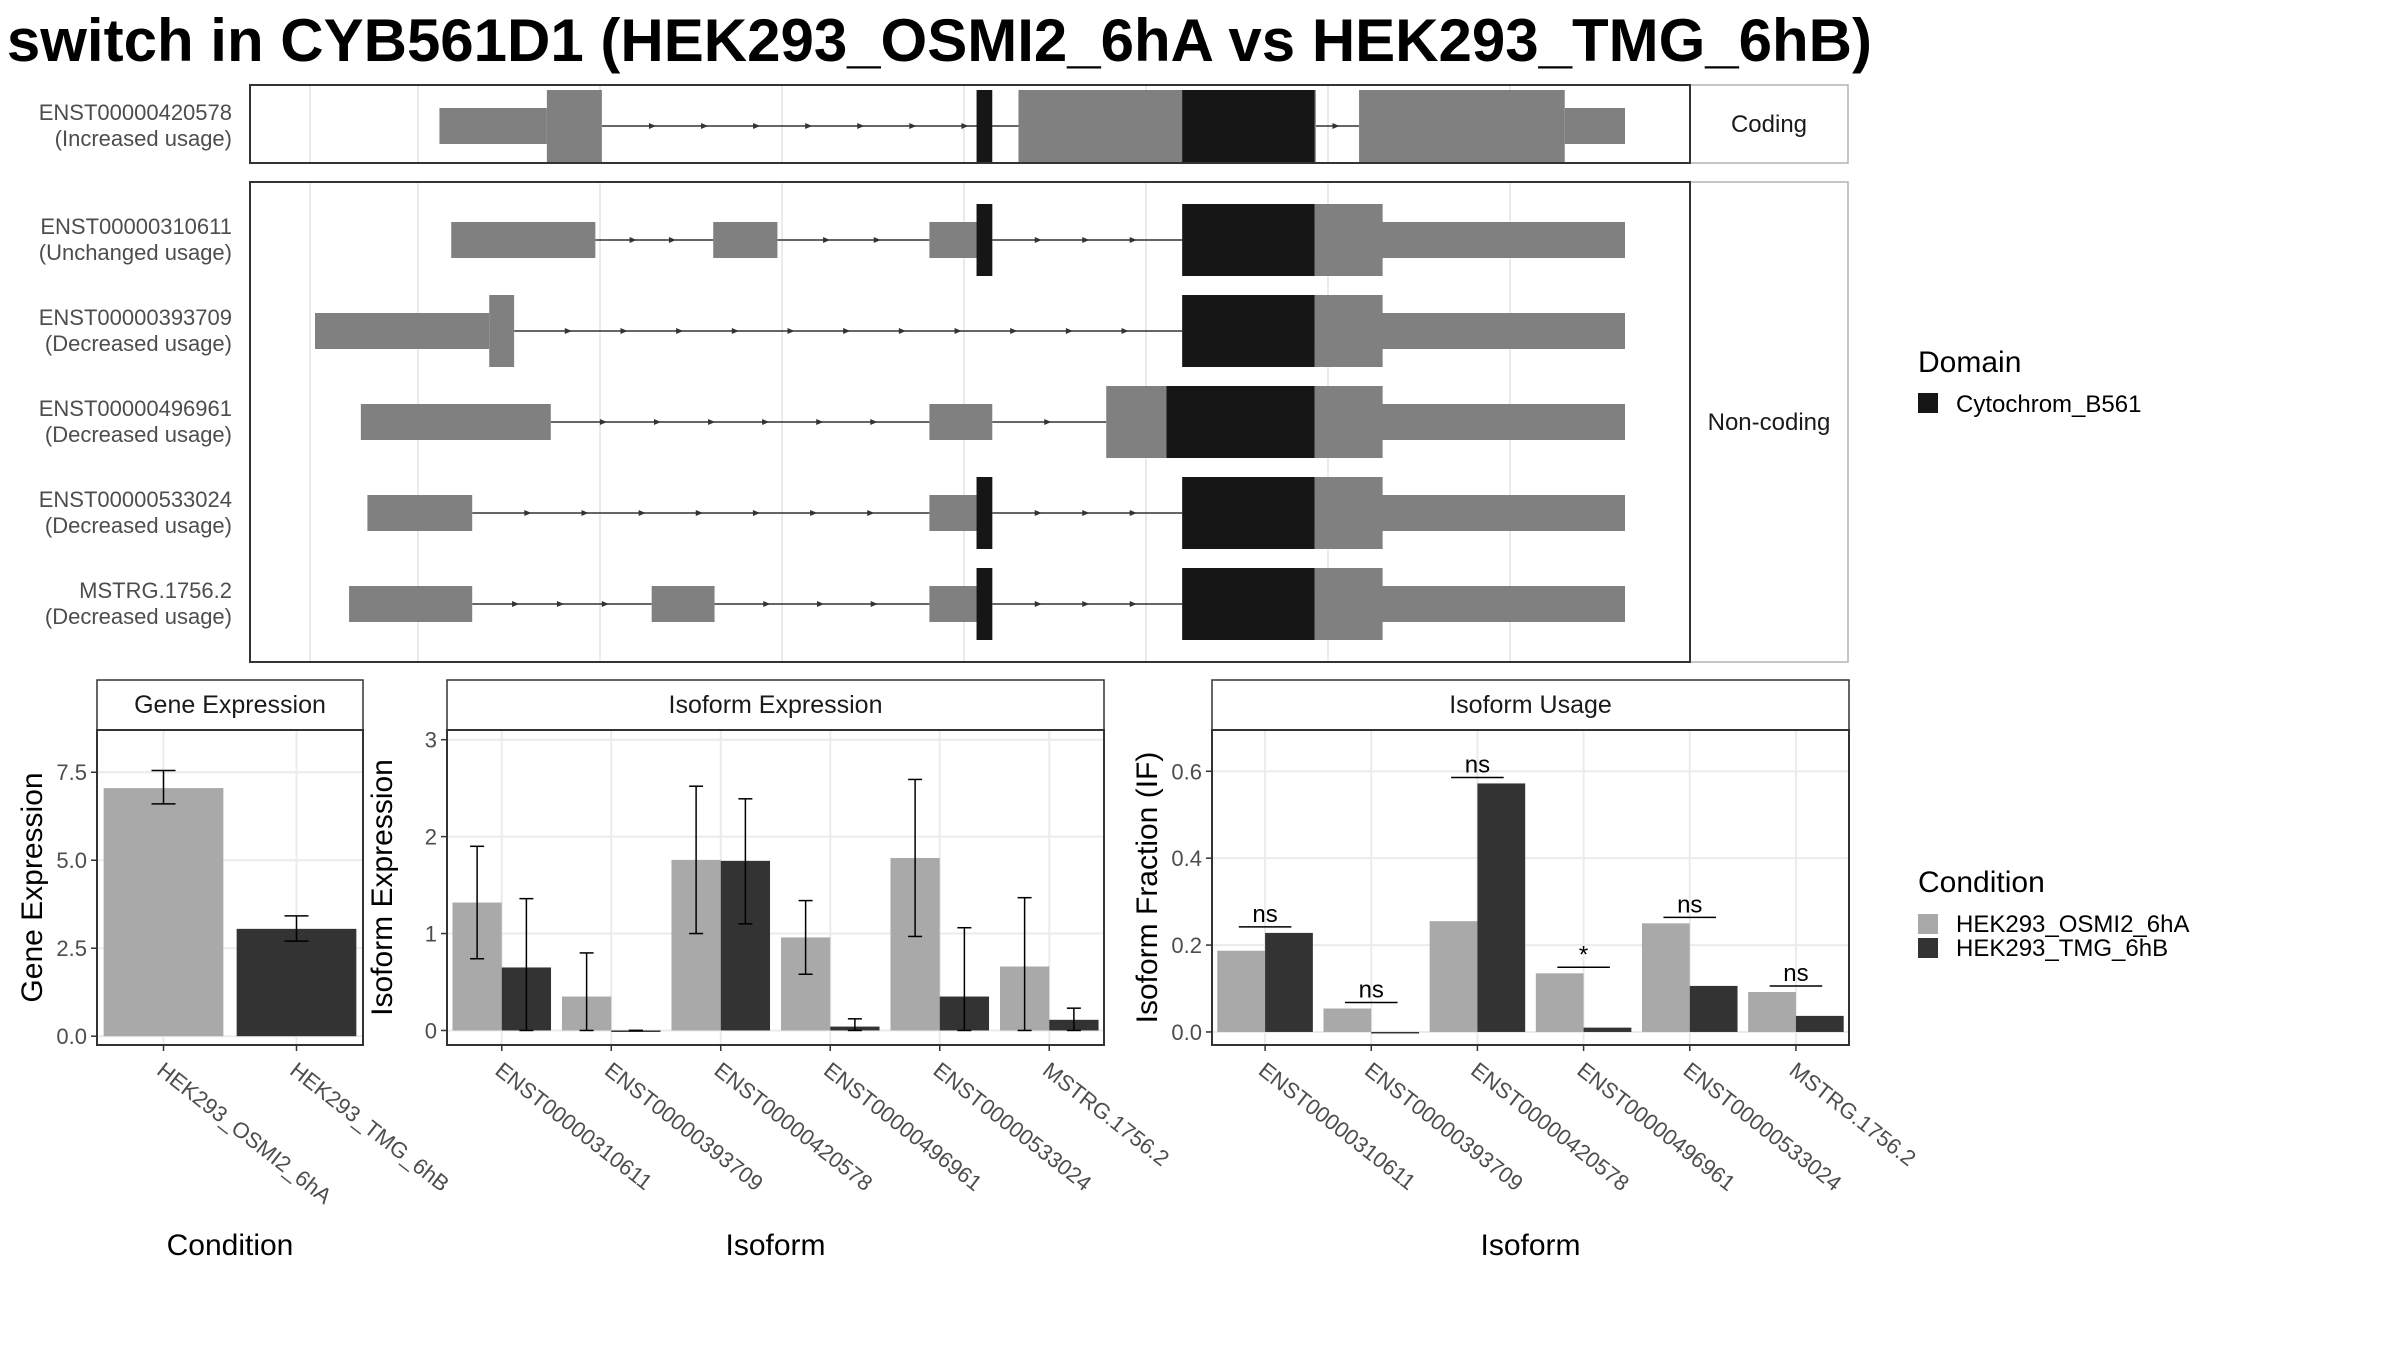 This screenshot has height=1350, width=2400. I want to click on legend-condition-swatch, so click(1928, 948).